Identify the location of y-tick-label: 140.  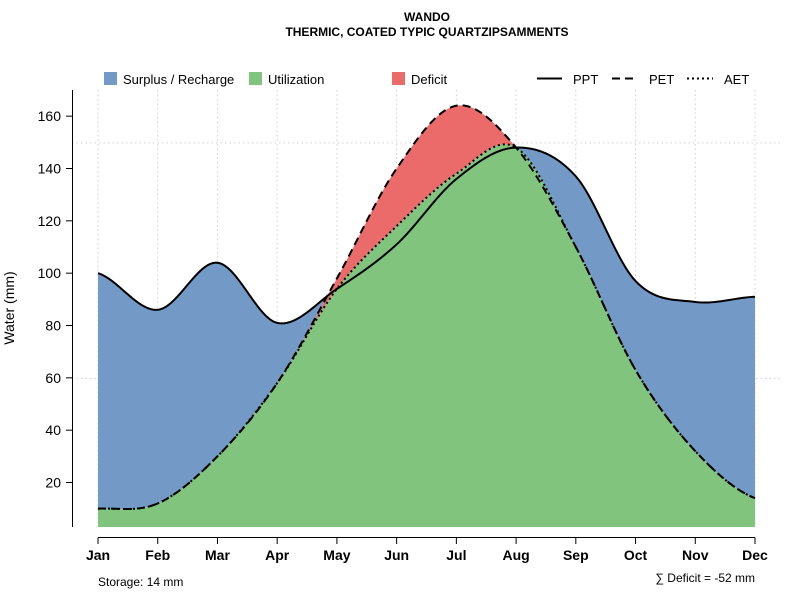
(50, 169).